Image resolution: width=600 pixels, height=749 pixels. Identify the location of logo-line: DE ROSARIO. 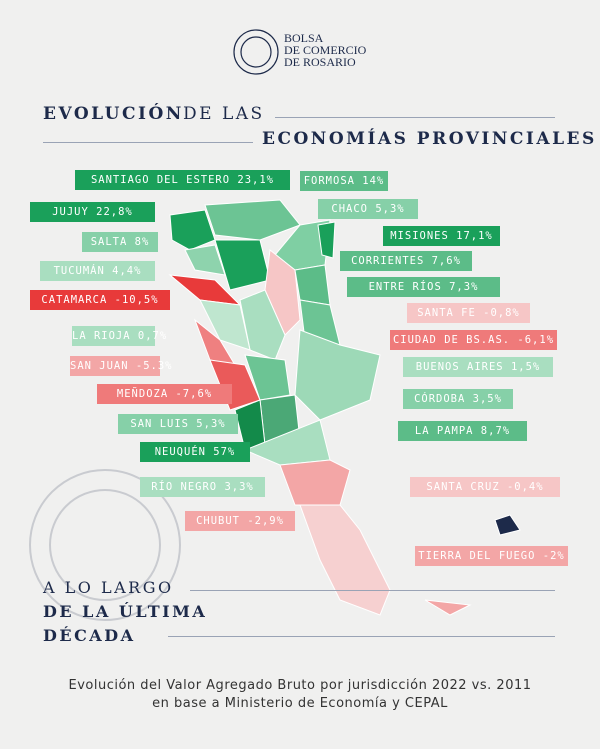
(320, 62).